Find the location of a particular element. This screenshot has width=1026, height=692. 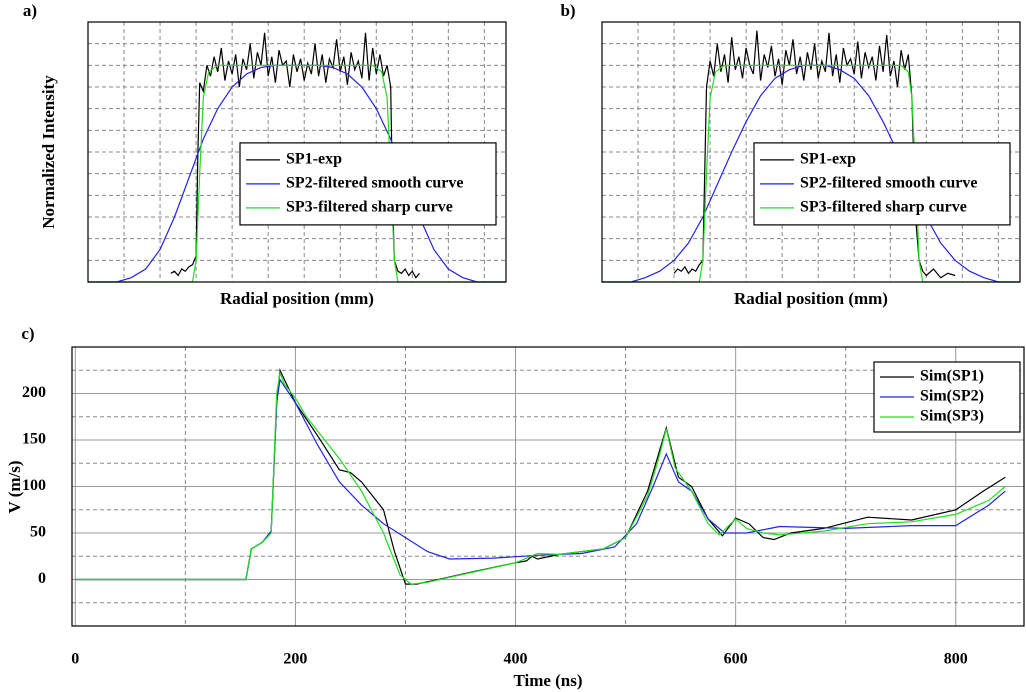

y-tick-label: 50 is located at coordinates (38, 532).